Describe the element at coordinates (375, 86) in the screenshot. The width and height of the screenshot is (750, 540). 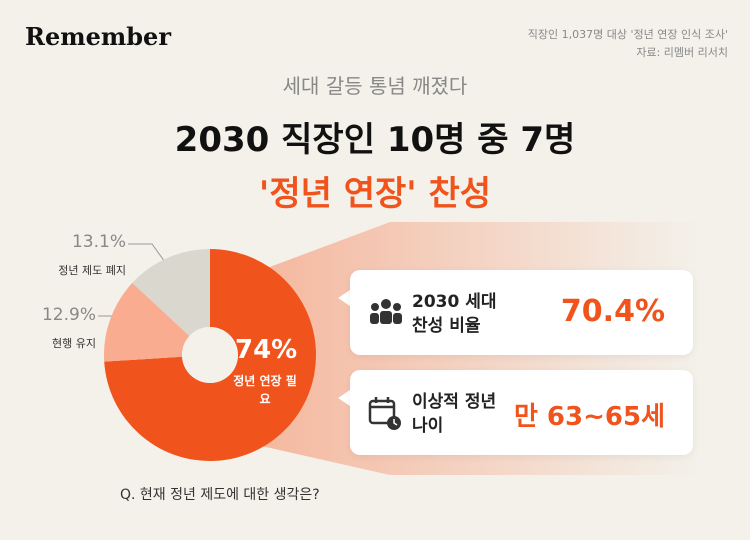
I see `subtitle: 세대 갈등 통념 깨졌다` at that location.